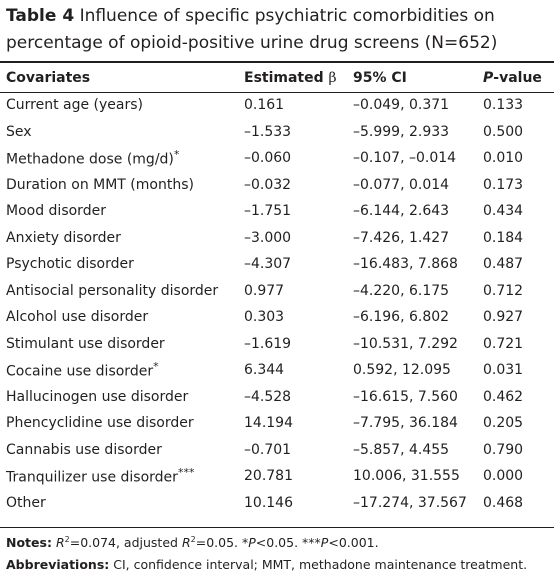 Image resolution: width=554 pixels, height=576 pixels. Describe the element at coordinates (406, 476) in the screenshot. I see `ci-cell: 10.006, 31.555` at that location.